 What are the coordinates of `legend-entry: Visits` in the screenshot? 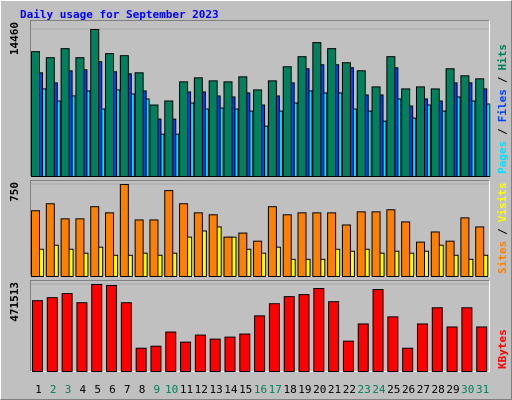 It's located at (502, 203).